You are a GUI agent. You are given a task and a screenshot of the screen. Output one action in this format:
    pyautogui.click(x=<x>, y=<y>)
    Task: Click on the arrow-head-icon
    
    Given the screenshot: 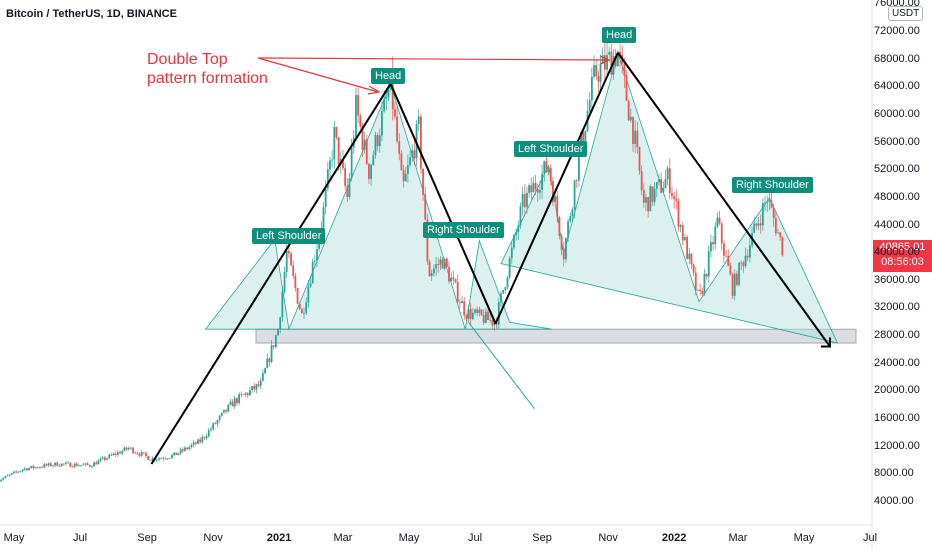 What is the action you would take?
    pyautogui.click(x=825, y=342)
    